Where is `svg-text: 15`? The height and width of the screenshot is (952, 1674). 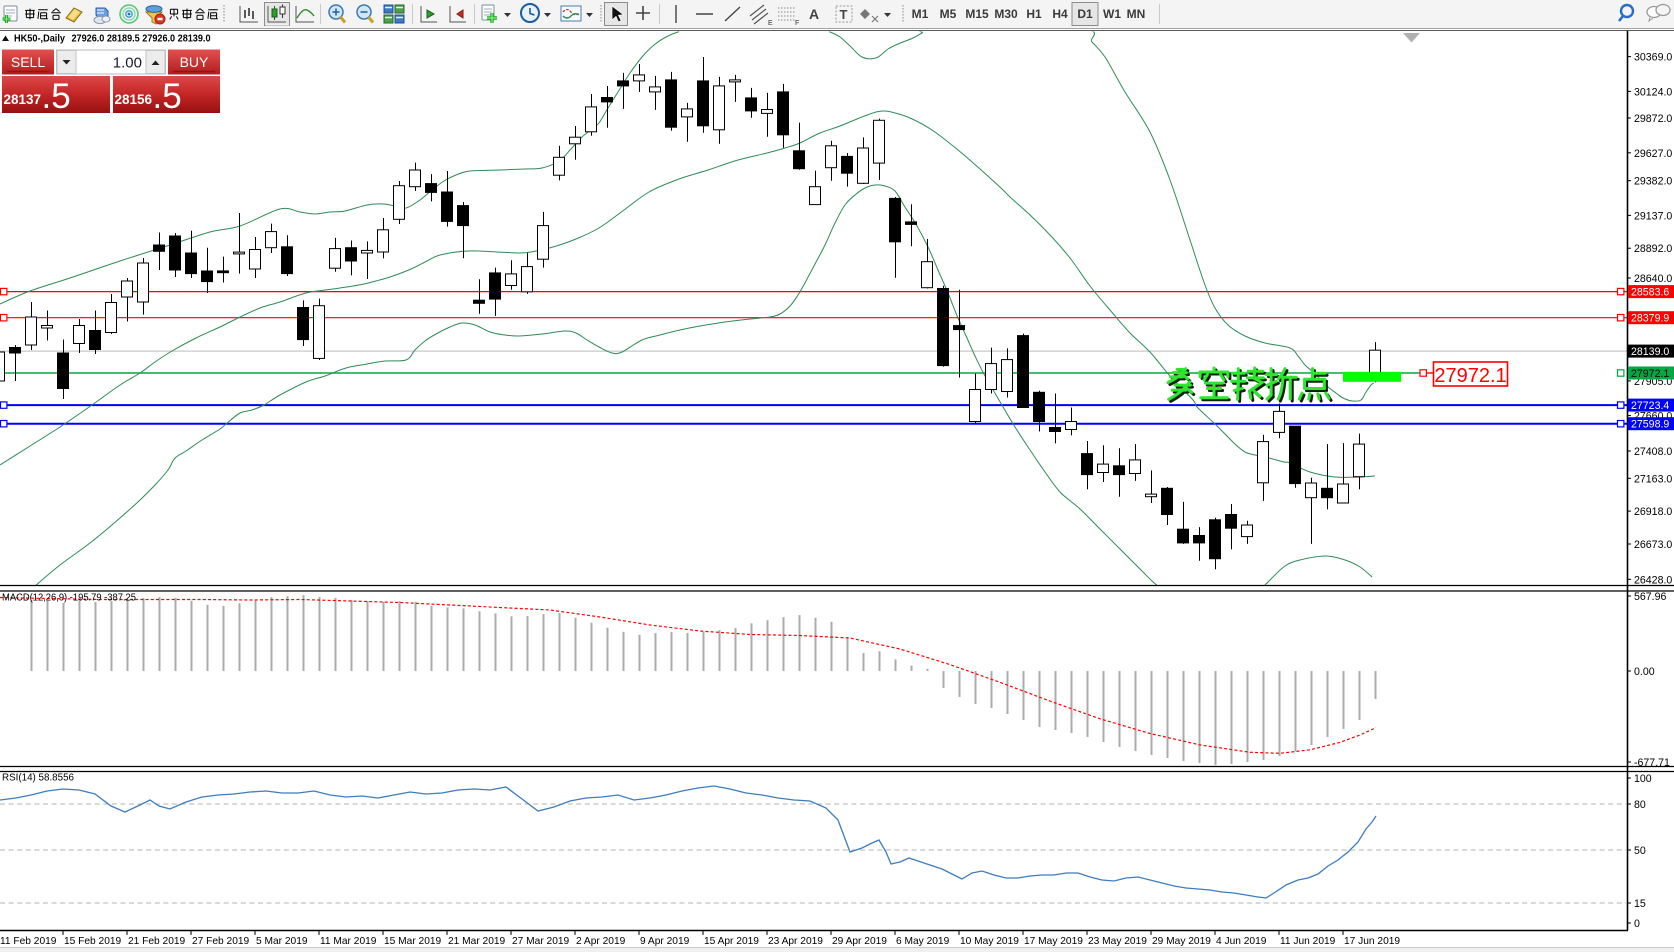 svg-text: 15 is located at coordinates (1640, 904).